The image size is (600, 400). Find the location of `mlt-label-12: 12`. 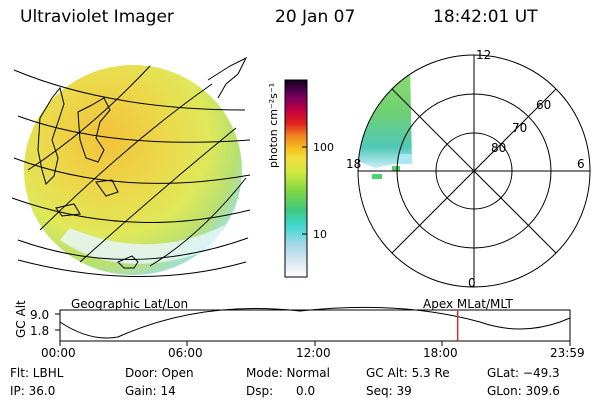

mlt-label-12: 12 is located at coordinates (484, 55).